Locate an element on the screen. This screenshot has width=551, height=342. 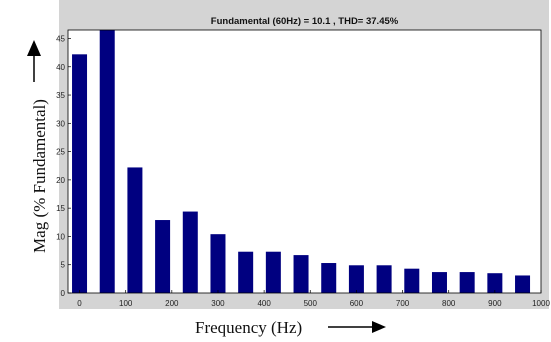
y-tick-label: 30 is located at coordinates (60, 123).